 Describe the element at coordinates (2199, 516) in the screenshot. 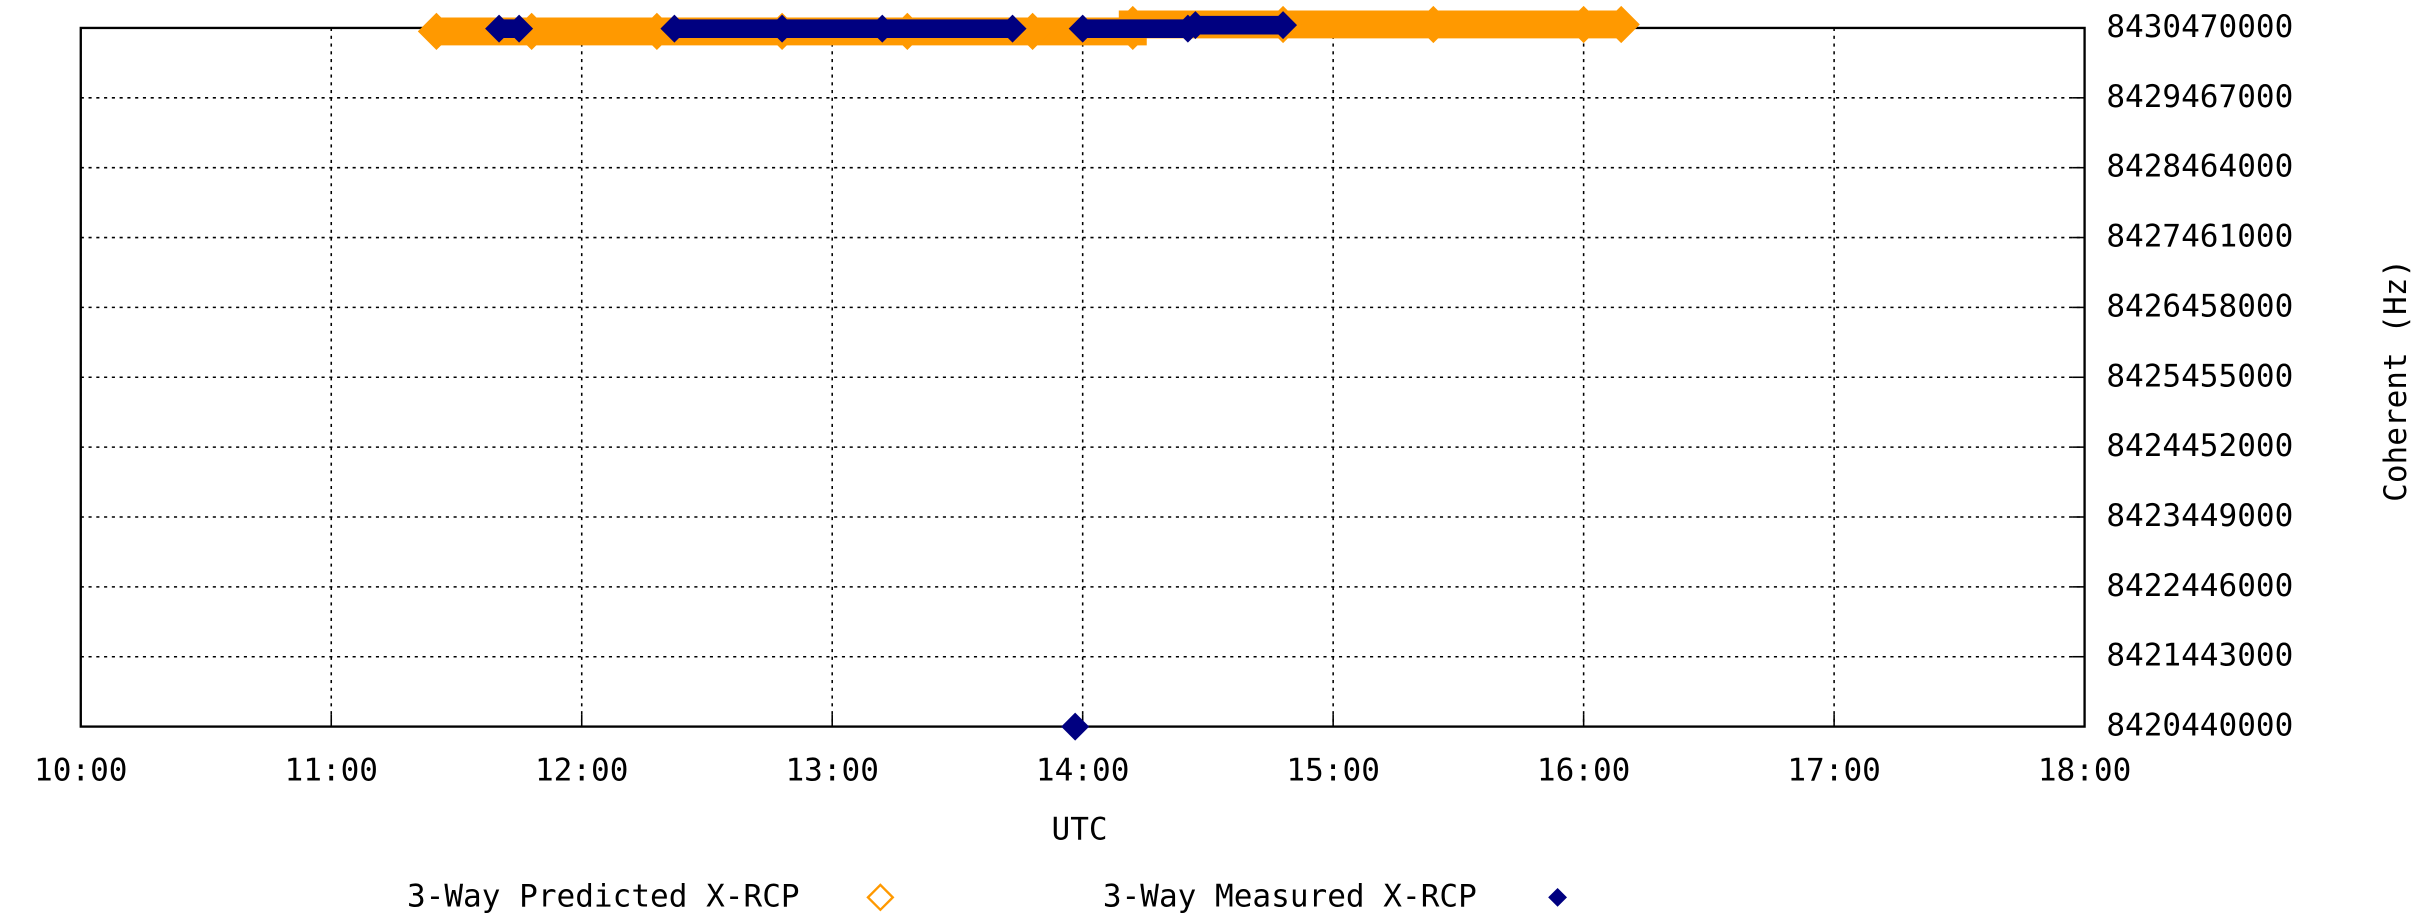

I see `y-tick-label: 8423449000` at that location.